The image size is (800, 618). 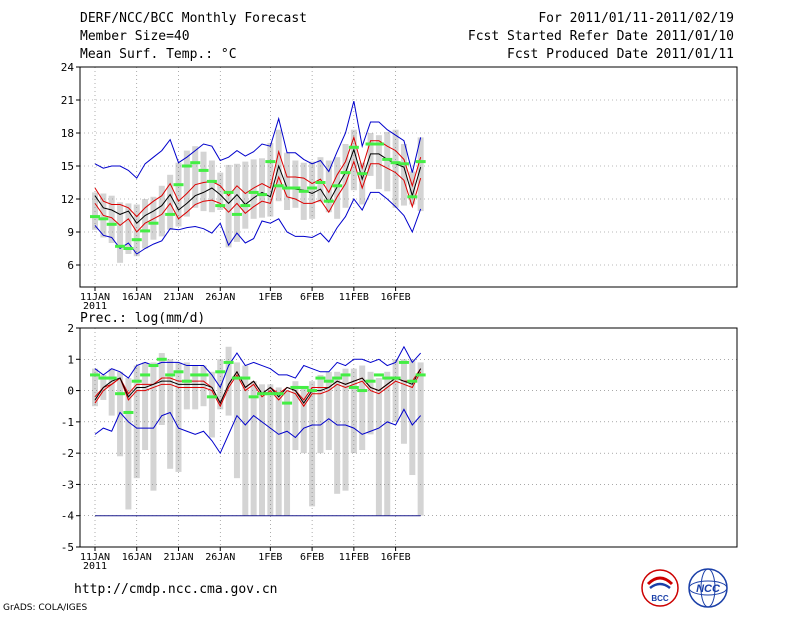 I want to click on x-tick-label: 6FEB, so click(x=312, y=557).